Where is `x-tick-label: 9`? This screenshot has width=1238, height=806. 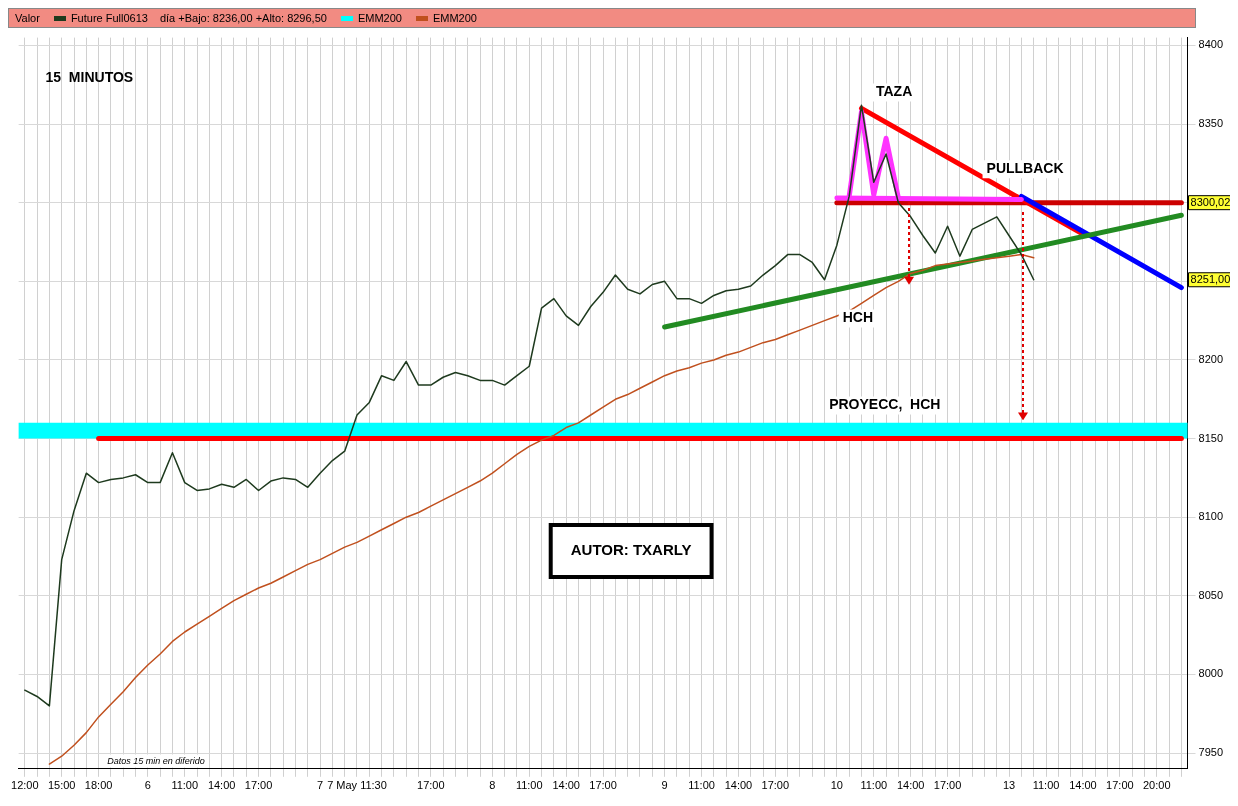
x-tick-label: 9 is located at coordinates (664, 785).